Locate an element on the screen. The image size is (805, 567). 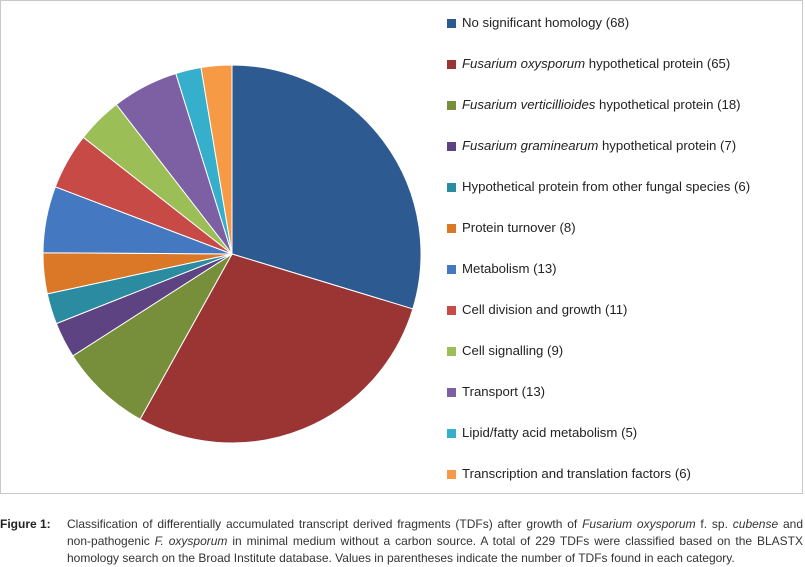
legend-label: No significant homology (68) is located at coordinates (546, 22).